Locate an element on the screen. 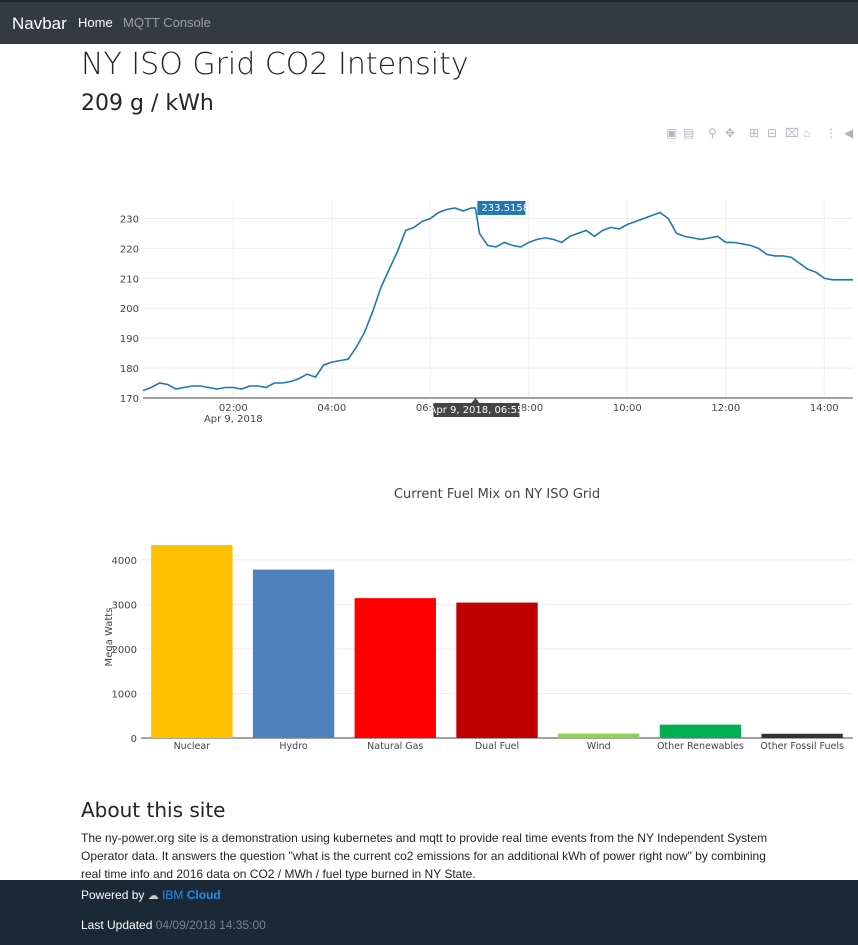 This screenshot has width=858, height=945. bar-other-renewables is located at coordinates (700, 731).